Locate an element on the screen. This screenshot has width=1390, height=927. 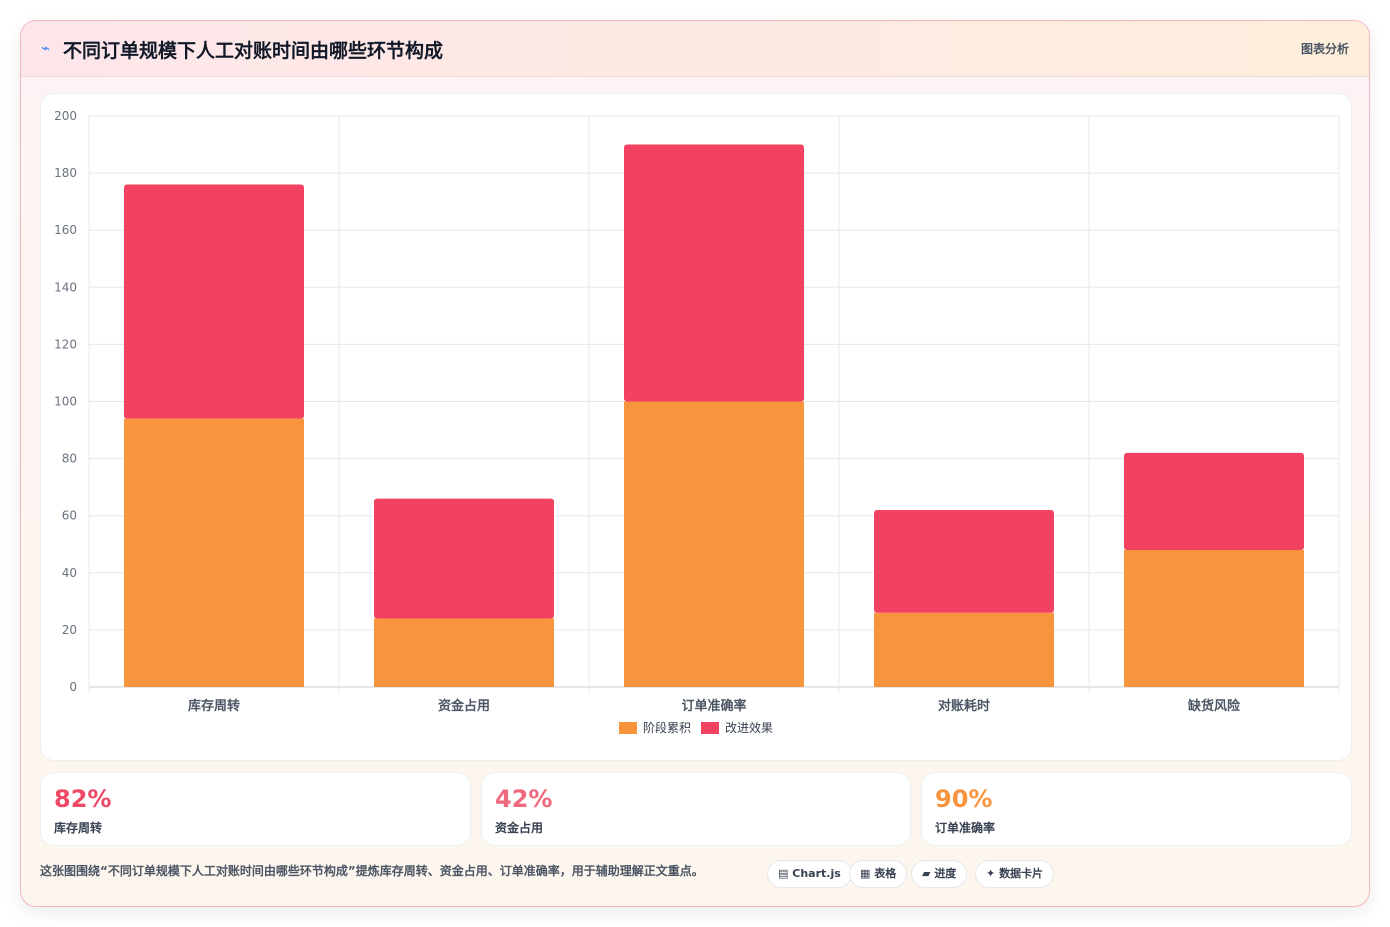
stat-value: 42% is located at coordinates (524, 799).